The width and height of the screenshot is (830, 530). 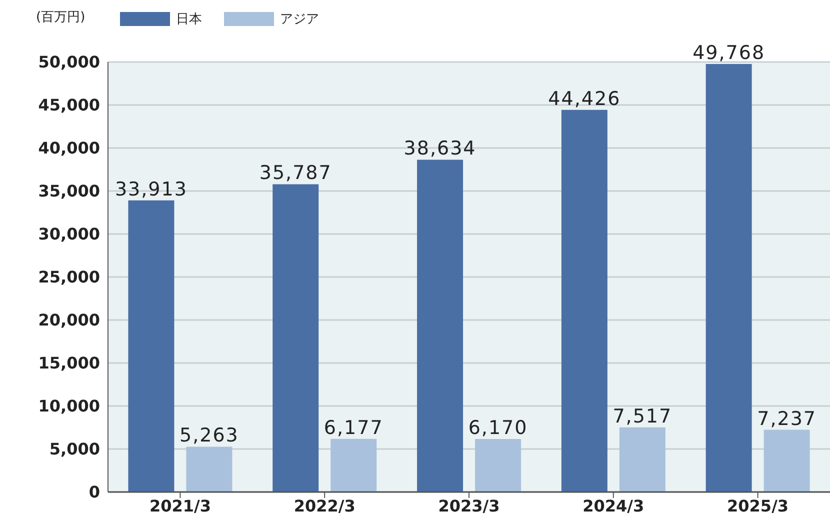 What do you see at coordinates (61, 17) in the screenshot?
I see `y-axis-title: (百万円)` at bounding box center [61, 17].